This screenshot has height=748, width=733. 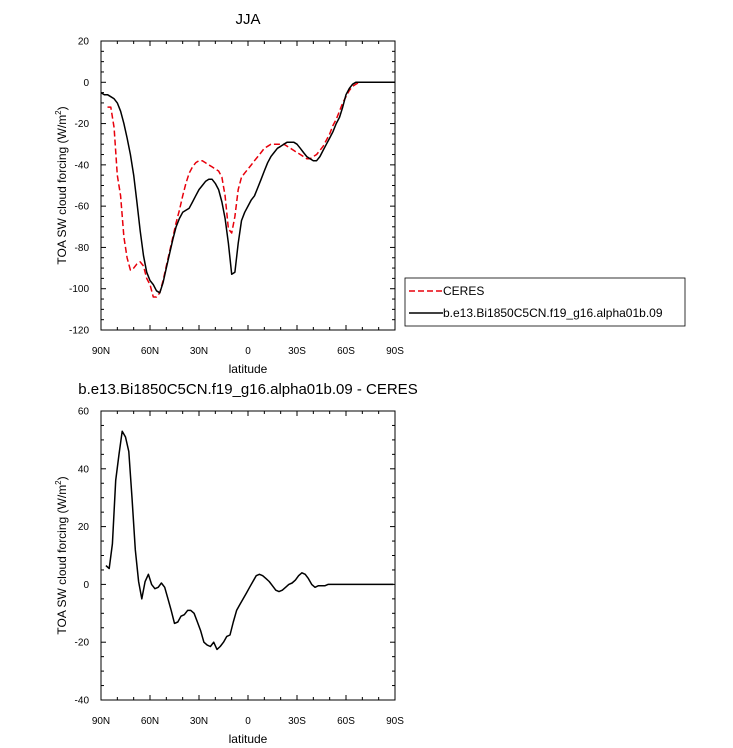 I want to click on y-tick-label: -120, so click(x=79, y=331).